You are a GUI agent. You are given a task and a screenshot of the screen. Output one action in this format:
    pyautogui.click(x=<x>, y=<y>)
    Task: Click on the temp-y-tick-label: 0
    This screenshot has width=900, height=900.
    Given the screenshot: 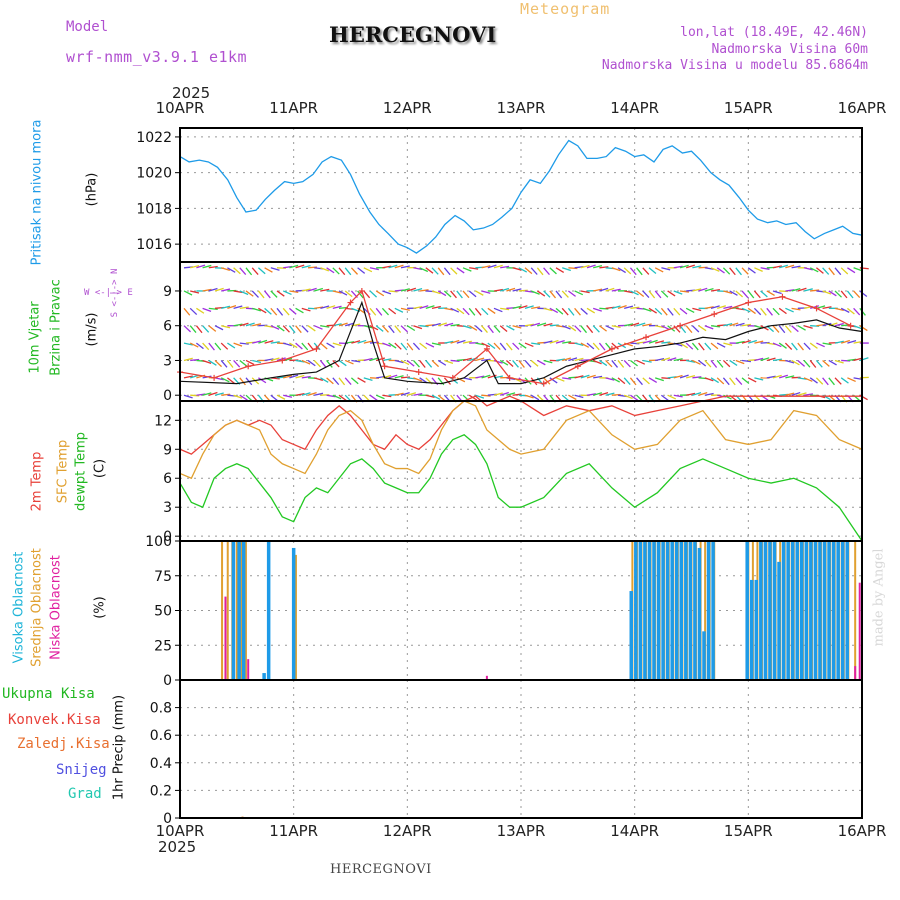 What is the action you would take?
    pyautogui.click(x=167, y=537)
    